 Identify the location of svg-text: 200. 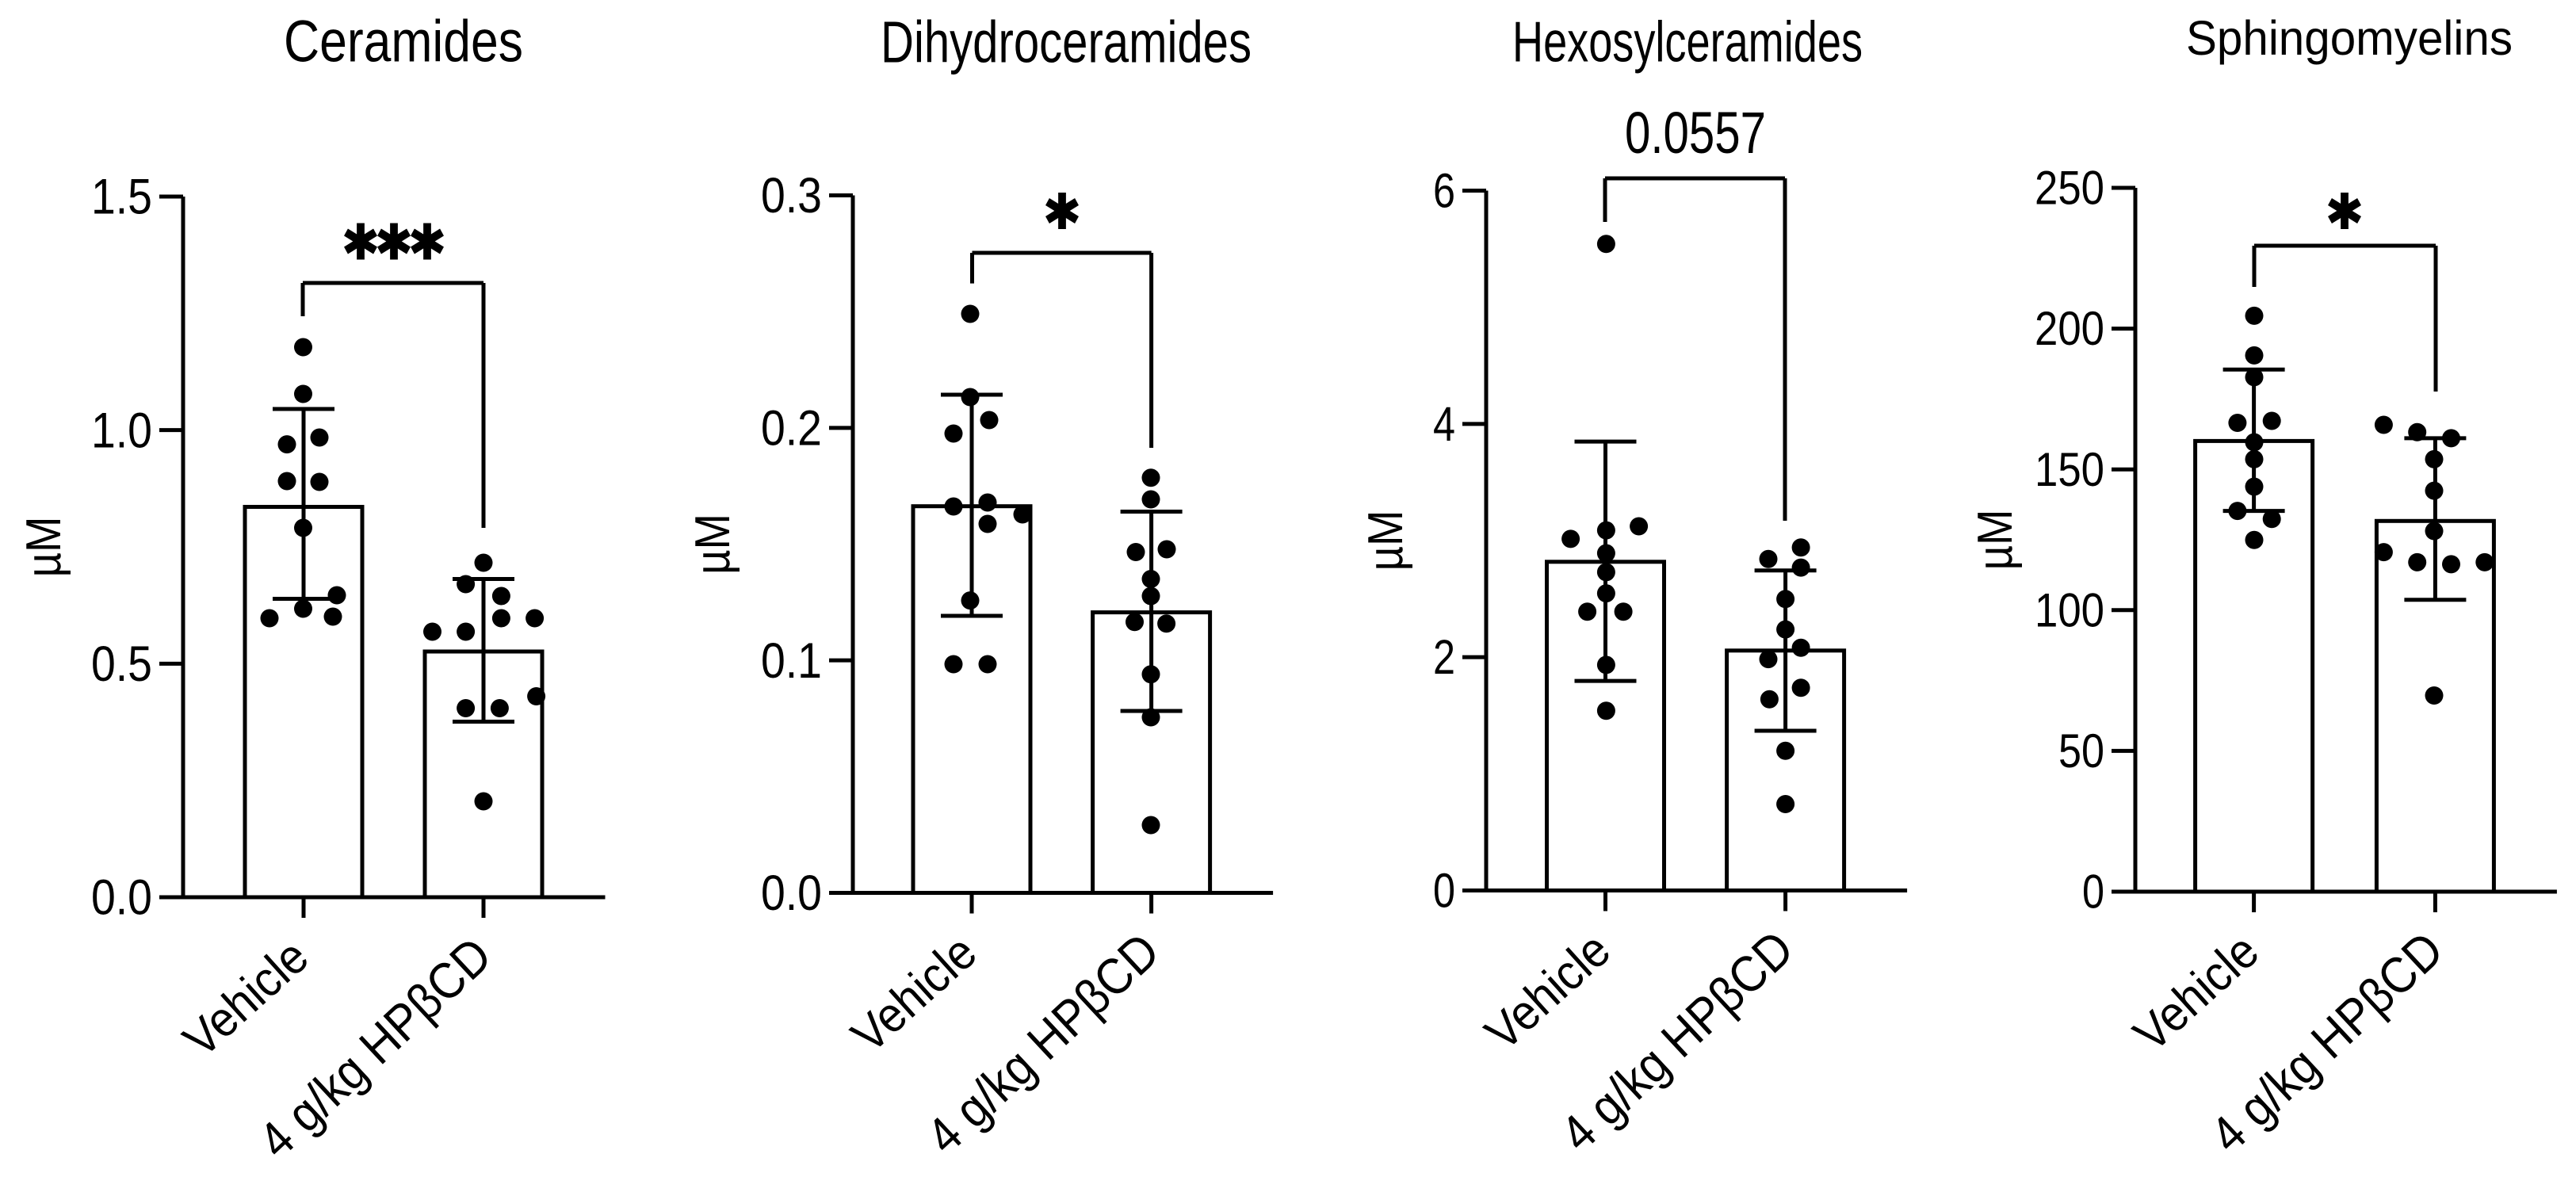
(2069, 329).